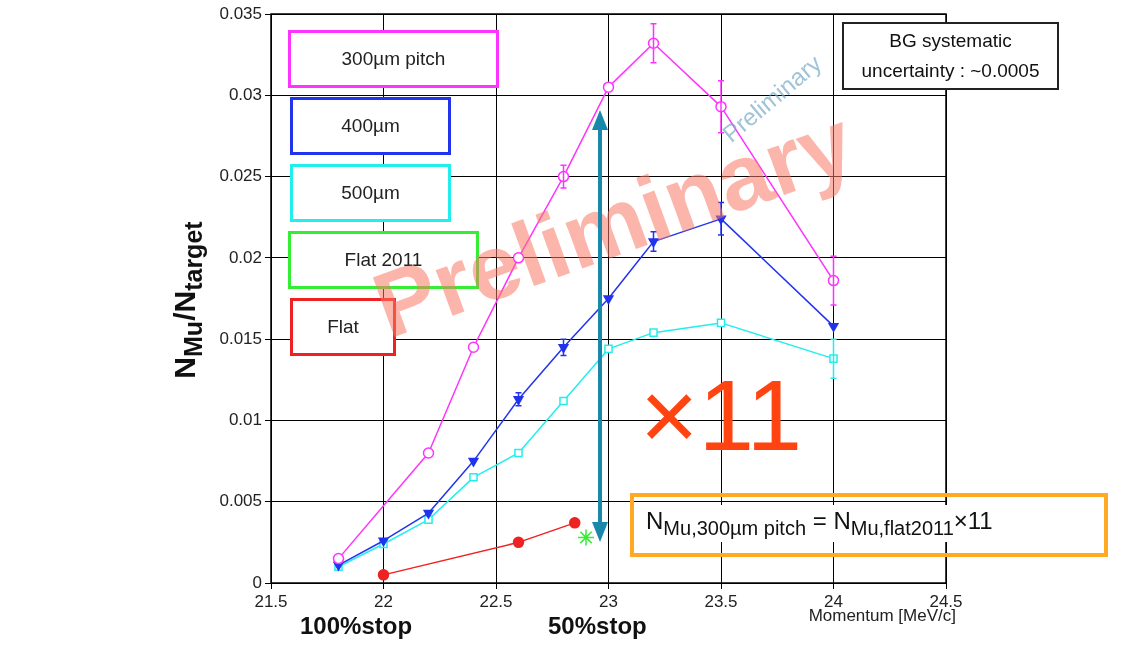 The width and height of the screenshot is (1131, 660). I want to click on y-tick-label: 0.005, so click(240, 501).